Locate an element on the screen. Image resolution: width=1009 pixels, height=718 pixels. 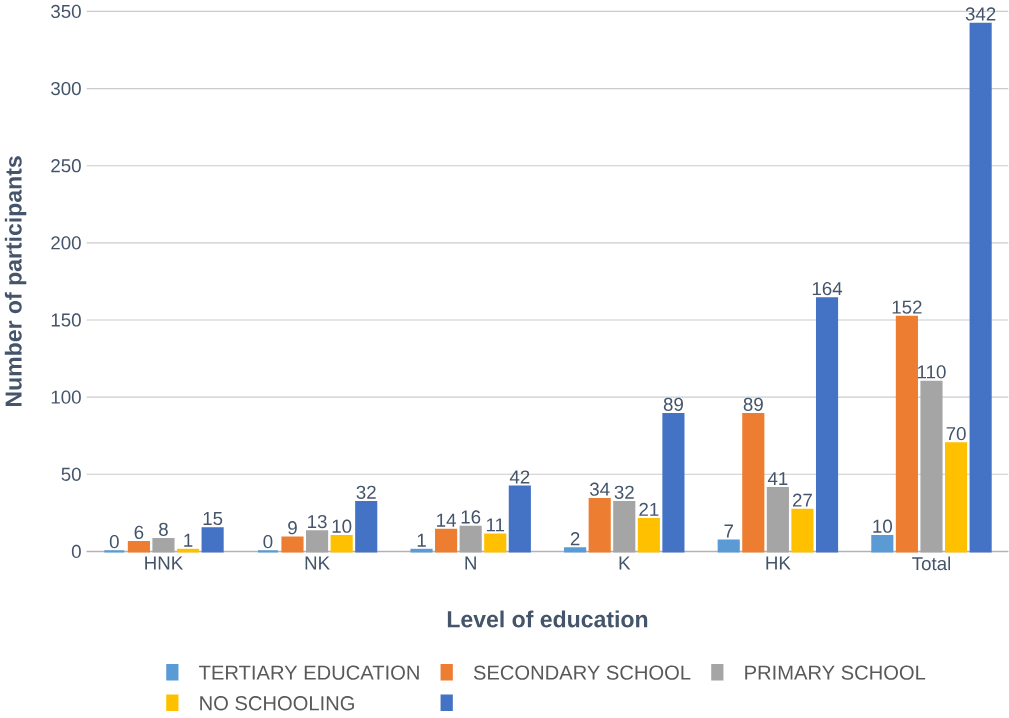
legend-label: TERTIARY EDUCATION is located at coordinates (309, 672).